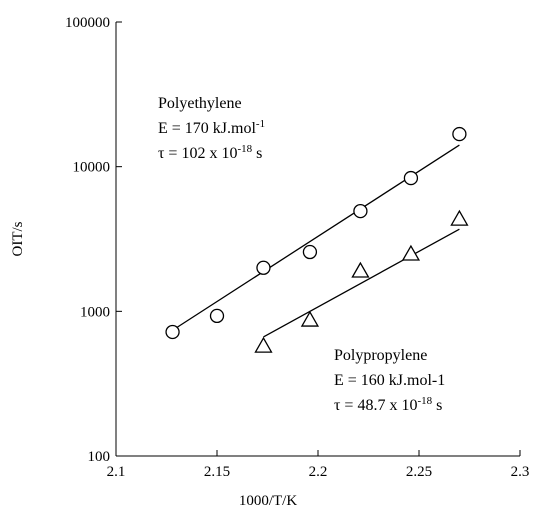 The width and height of the screenshot is (534, 515). I want to click on annotation: Polypropylene, so click(380, 355).